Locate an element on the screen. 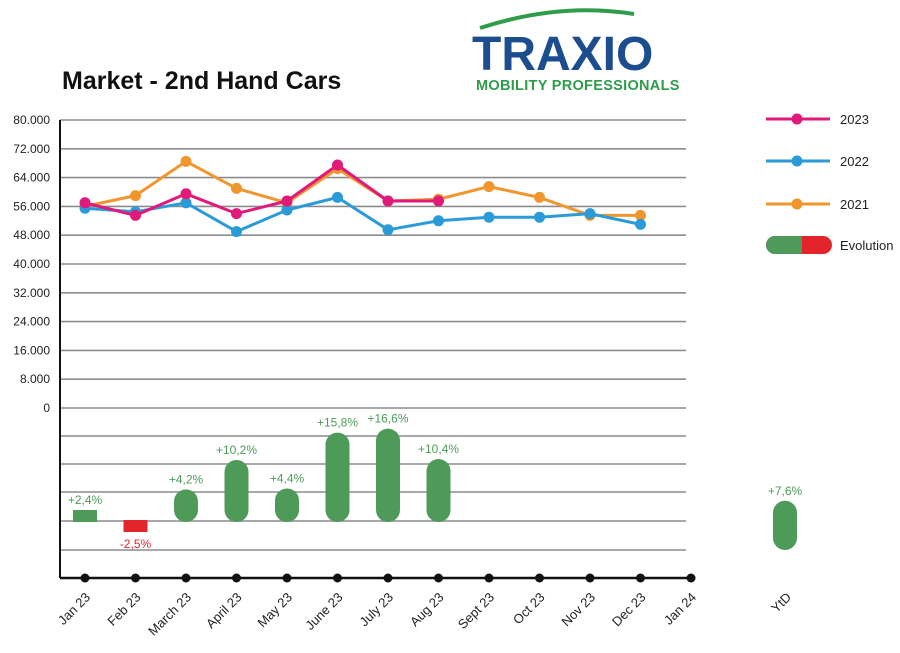  series-line-2022 is located at coordinates (362, 214).